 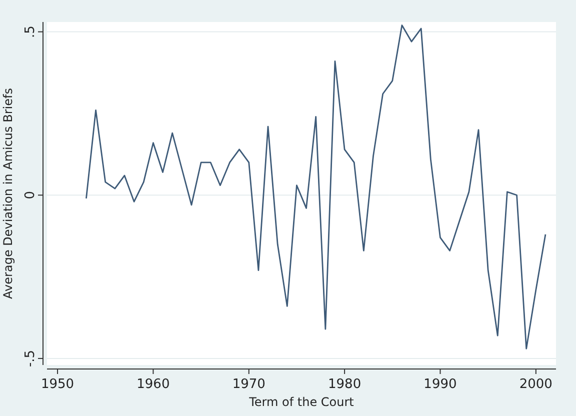 I want to click on y-tick-label: 0, so click(x=30, y=195).